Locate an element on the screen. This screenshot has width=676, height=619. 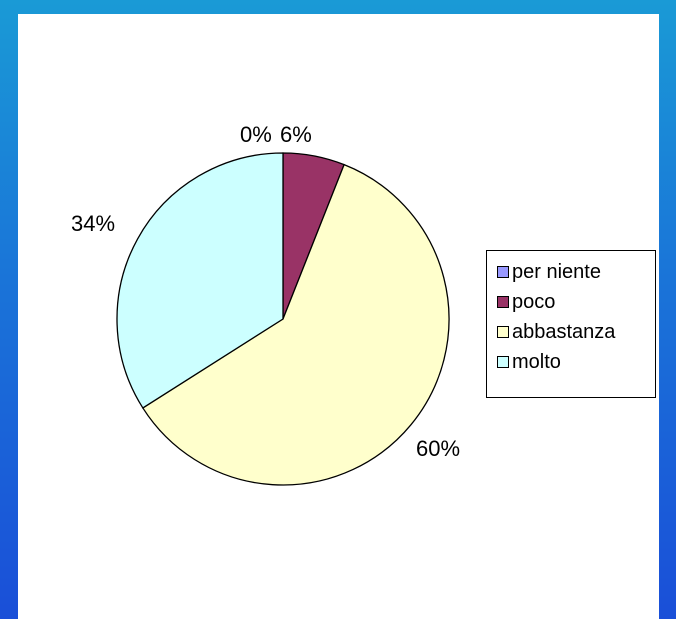
legend-item-abbastanza: abbastanza is located at coordinates (576, 332).